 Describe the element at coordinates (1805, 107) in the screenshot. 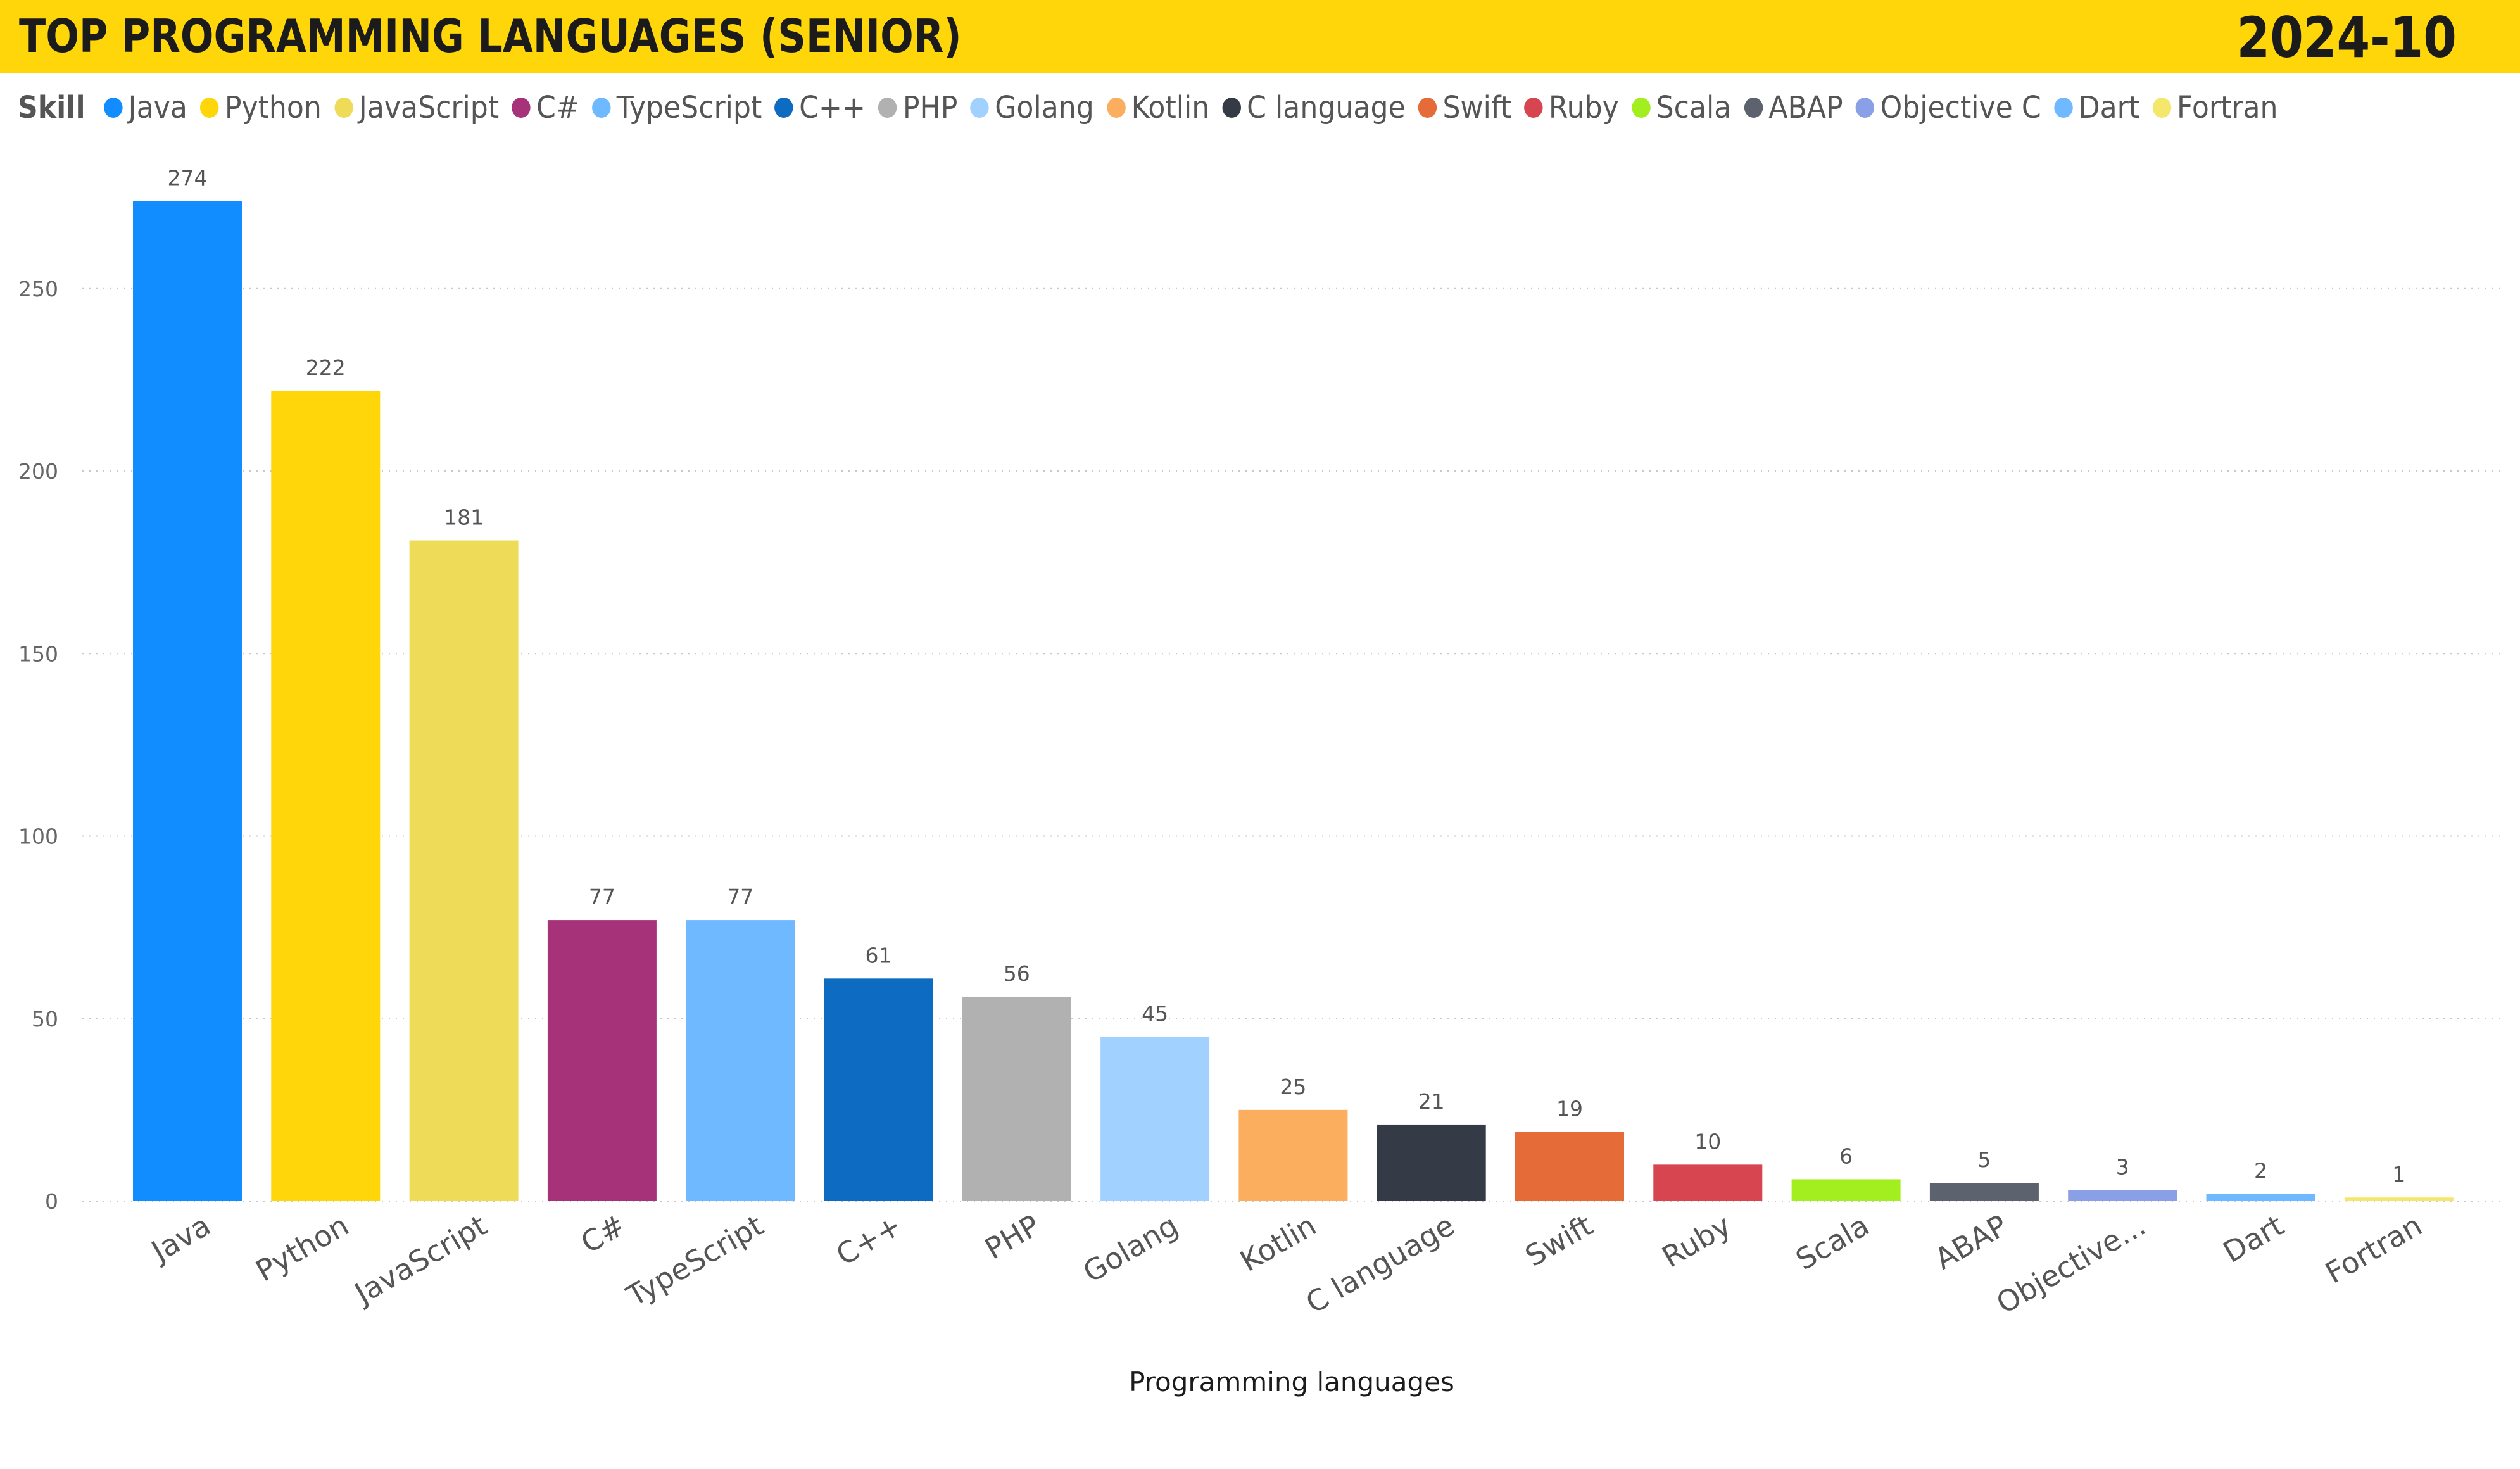

I see `legend-label: ABAP` at that location.